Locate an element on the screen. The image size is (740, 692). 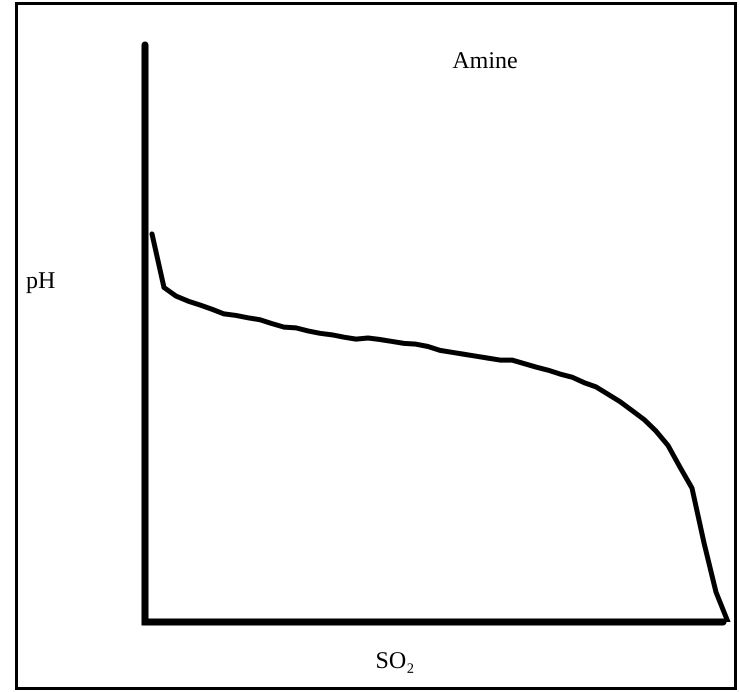
chart-title: Amine is located at coordinates (485, 61).